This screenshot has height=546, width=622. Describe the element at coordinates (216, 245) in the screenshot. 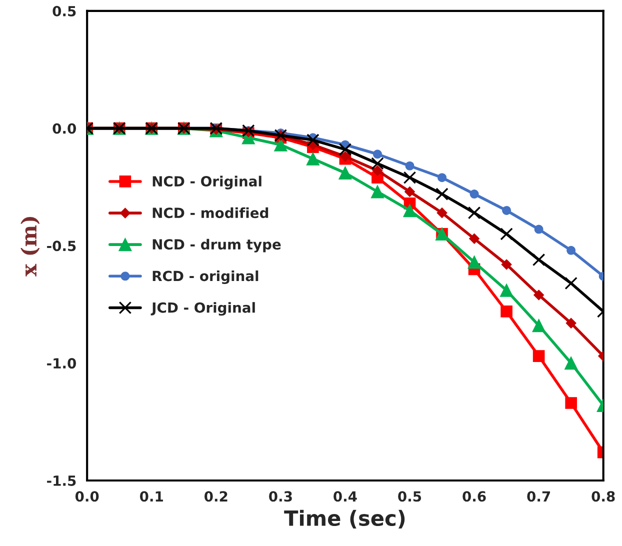

I see `legend-label: NCD - drum type` at that location.